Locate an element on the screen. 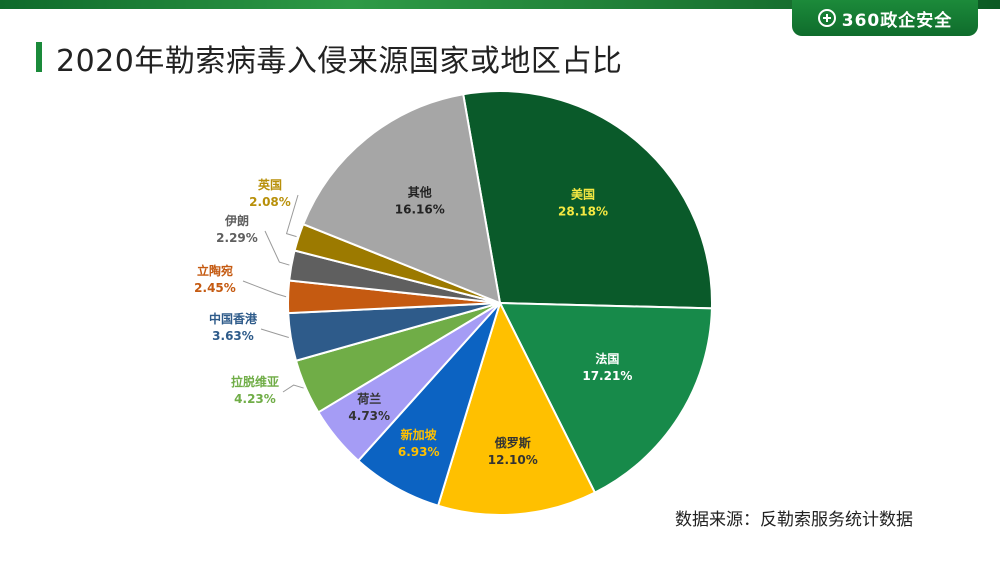  slice-label-8: 伊朗 is located at coordinates (236, 220).